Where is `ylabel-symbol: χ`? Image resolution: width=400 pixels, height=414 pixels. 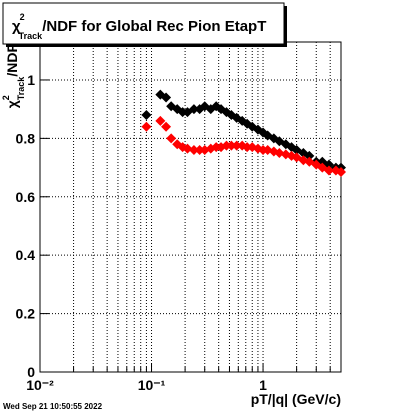
ylabel-symbol: χ is located at coordinates (12, 104).